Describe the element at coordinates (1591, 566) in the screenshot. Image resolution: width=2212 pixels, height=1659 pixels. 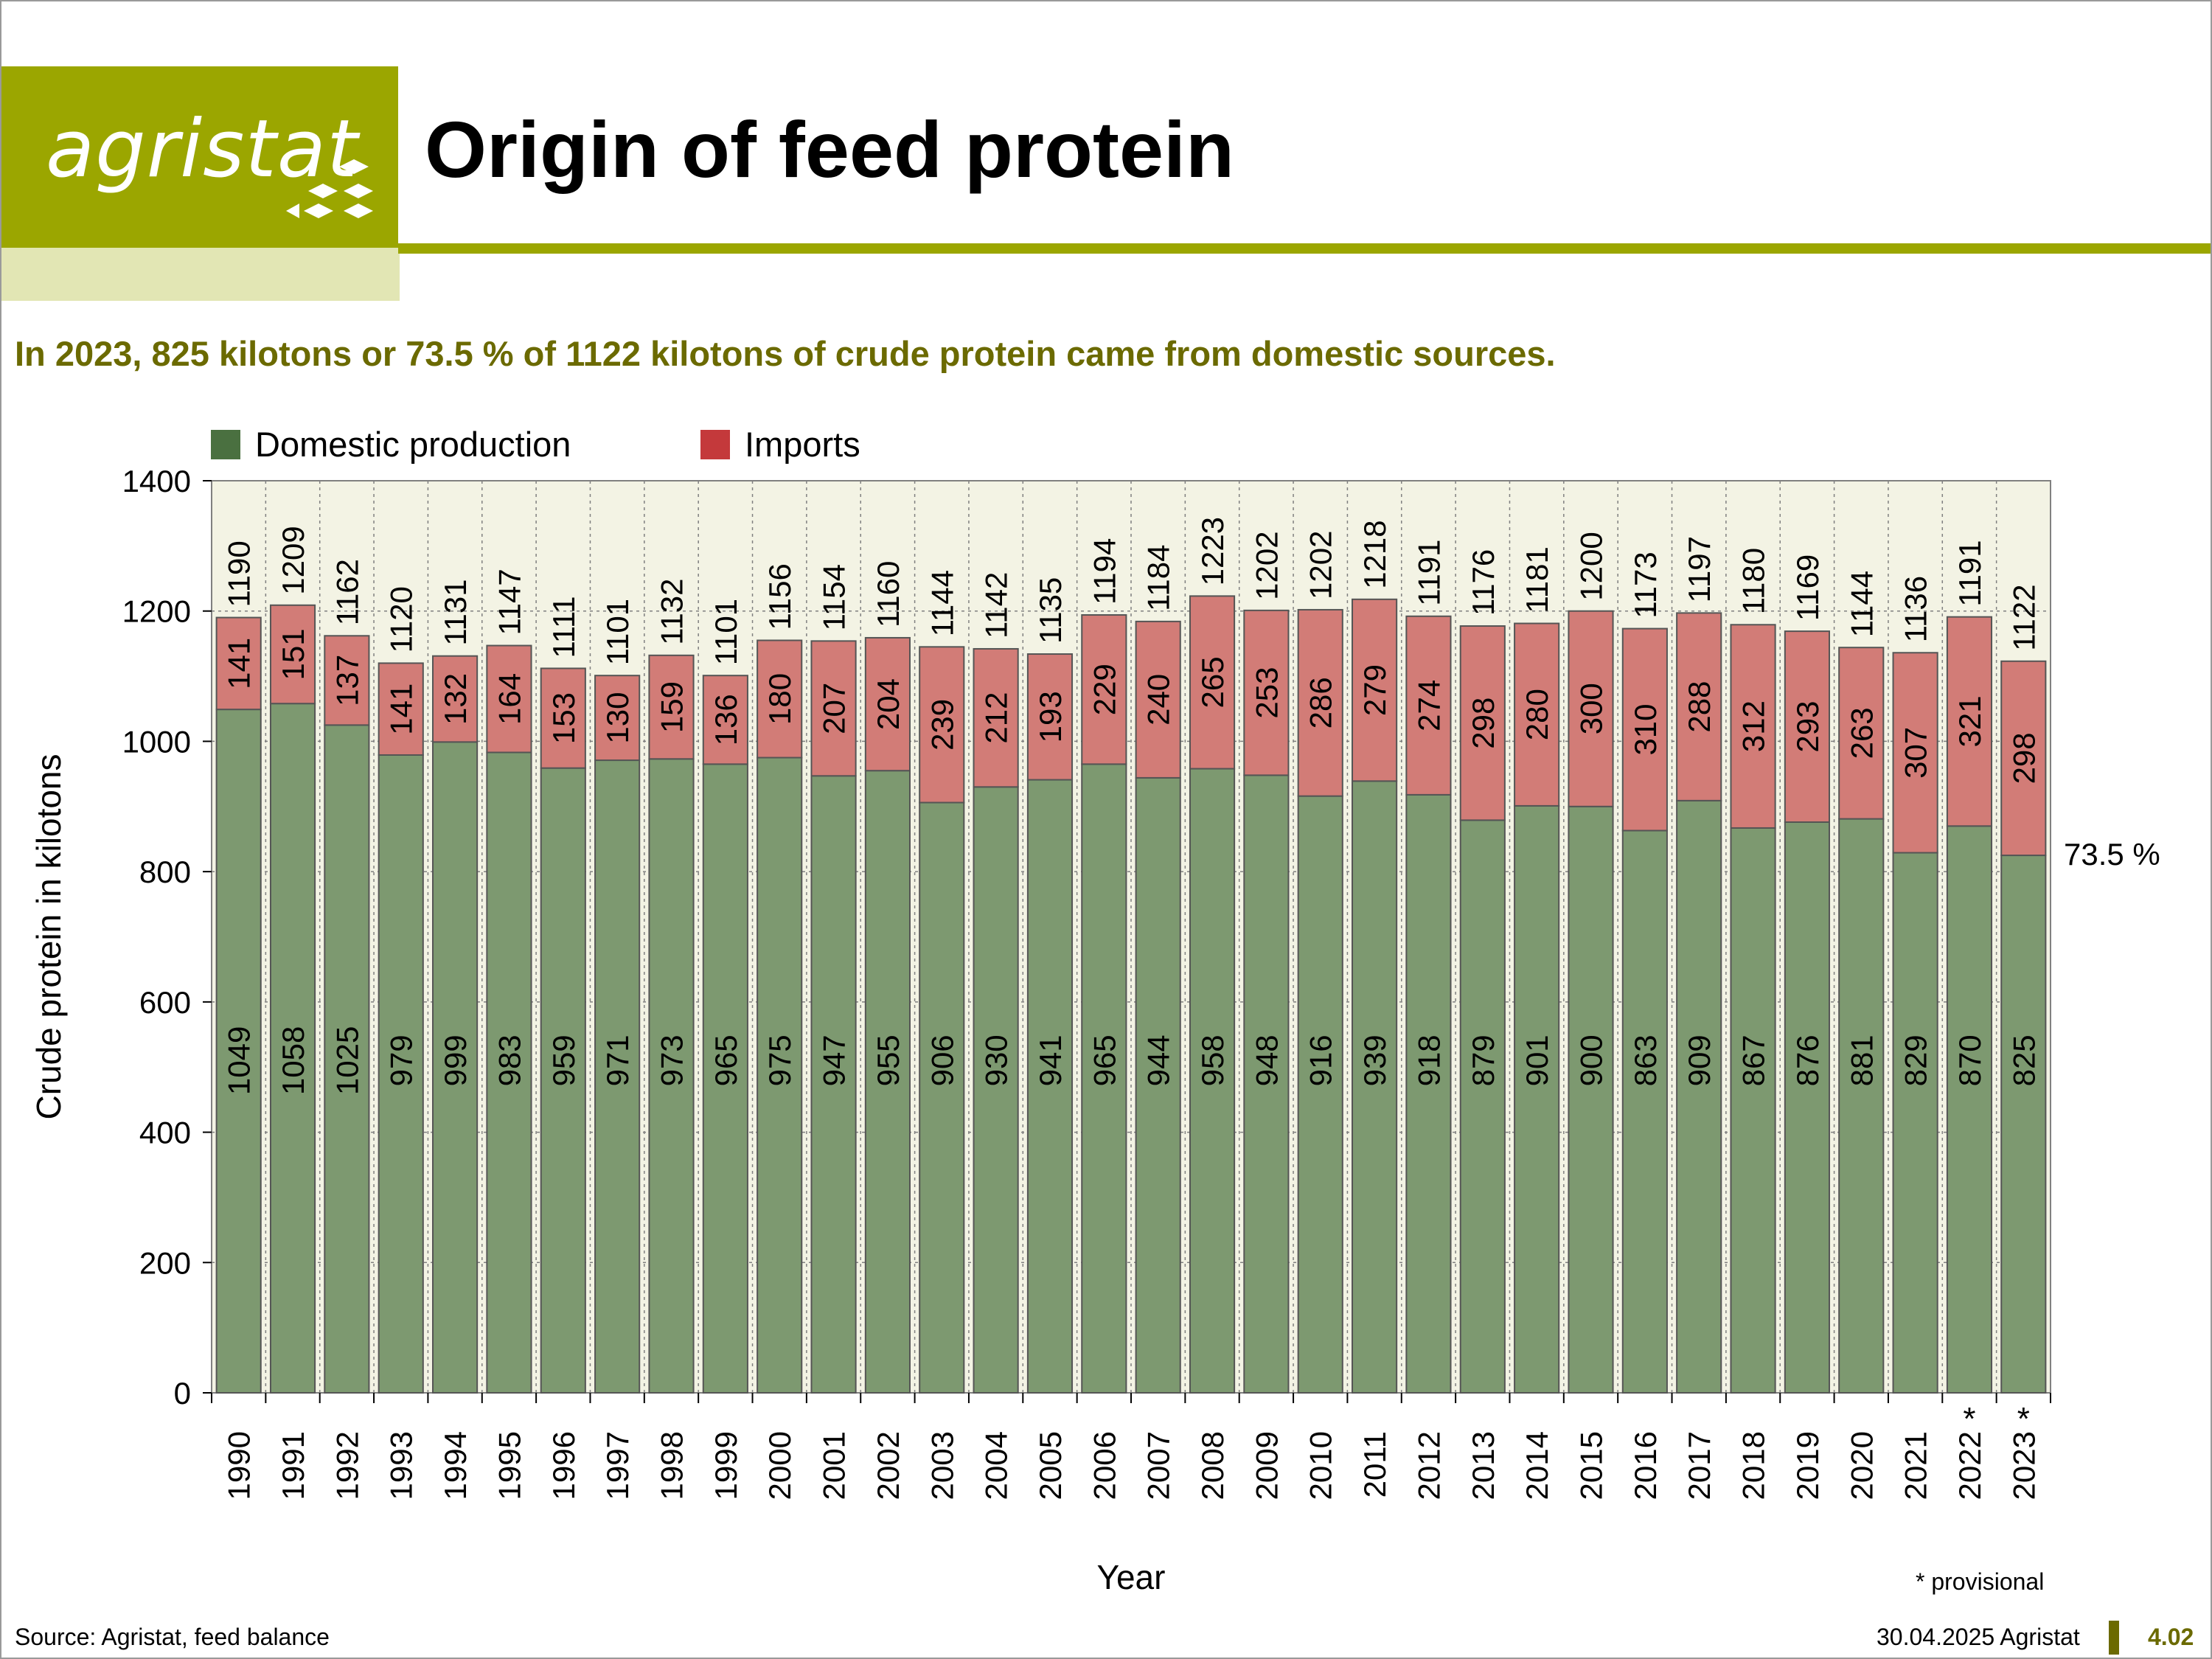
I see `data-label-total: 1200` at that location.